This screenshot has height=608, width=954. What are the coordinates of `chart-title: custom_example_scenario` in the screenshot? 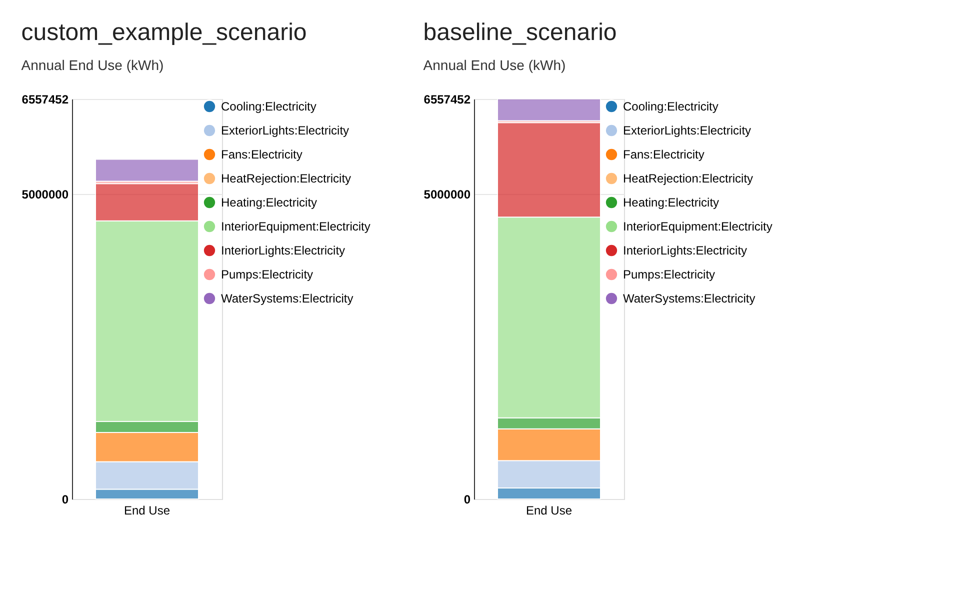 It's located at (164, 32).